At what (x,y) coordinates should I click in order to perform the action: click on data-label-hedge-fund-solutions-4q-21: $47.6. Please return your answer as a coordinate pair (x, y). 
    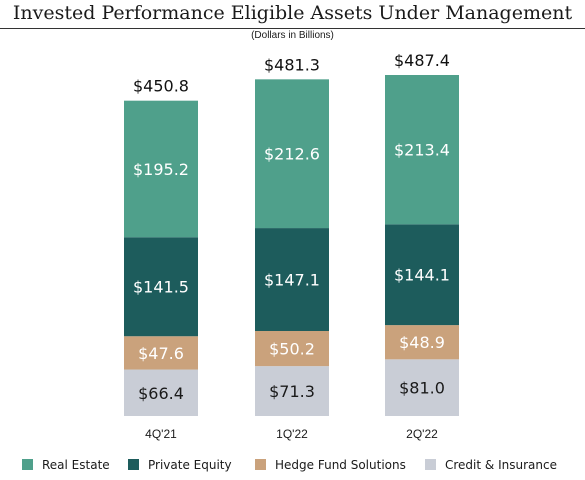
    Looking at the image, I should click on (161, 353).